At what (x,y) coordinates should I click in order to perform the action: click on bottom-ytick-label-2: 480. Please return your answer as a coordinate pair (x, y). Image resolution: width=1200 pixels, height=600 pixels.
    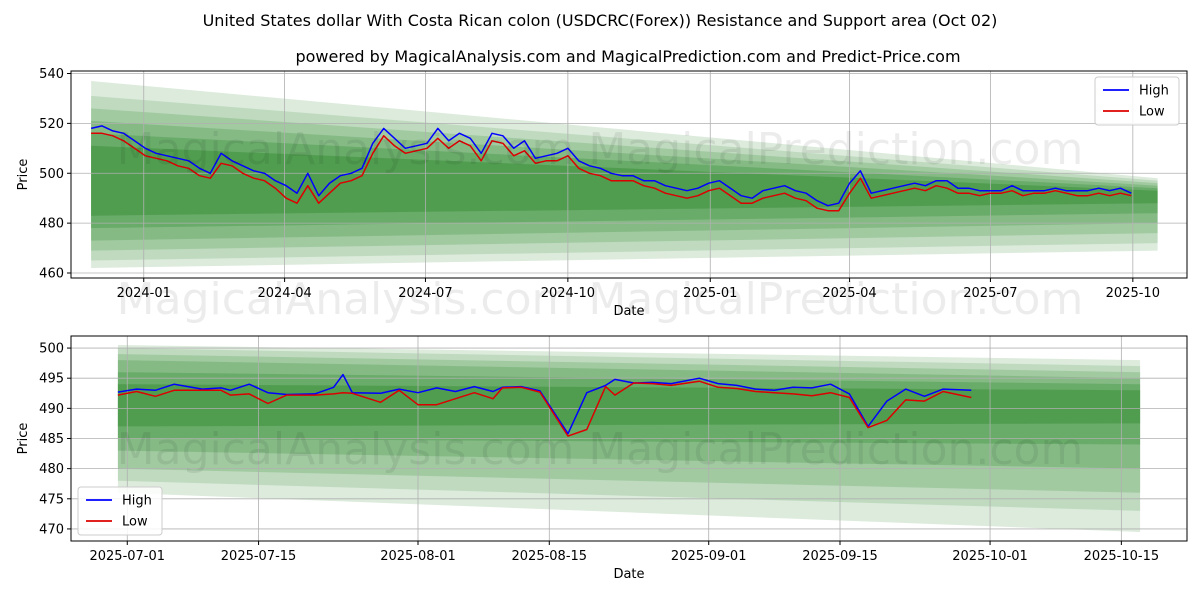
    Looking at the image, I should click on (51, 469).